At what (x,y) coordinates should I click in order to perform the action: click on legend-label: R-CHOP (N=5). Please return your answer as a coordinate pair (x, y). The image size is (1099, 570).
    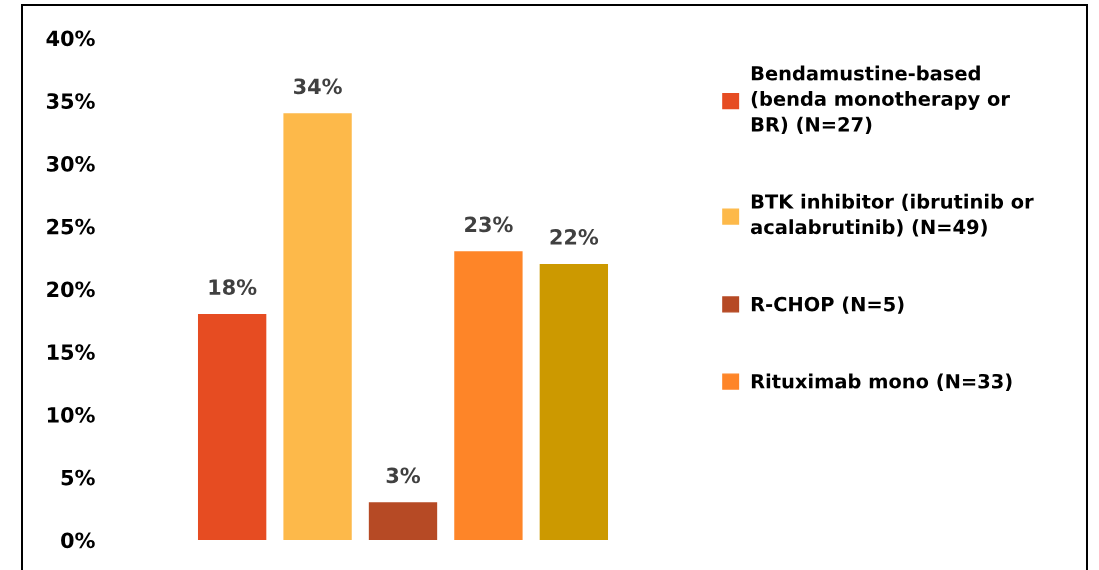
    Looking at the image, I should click on (827, 305).